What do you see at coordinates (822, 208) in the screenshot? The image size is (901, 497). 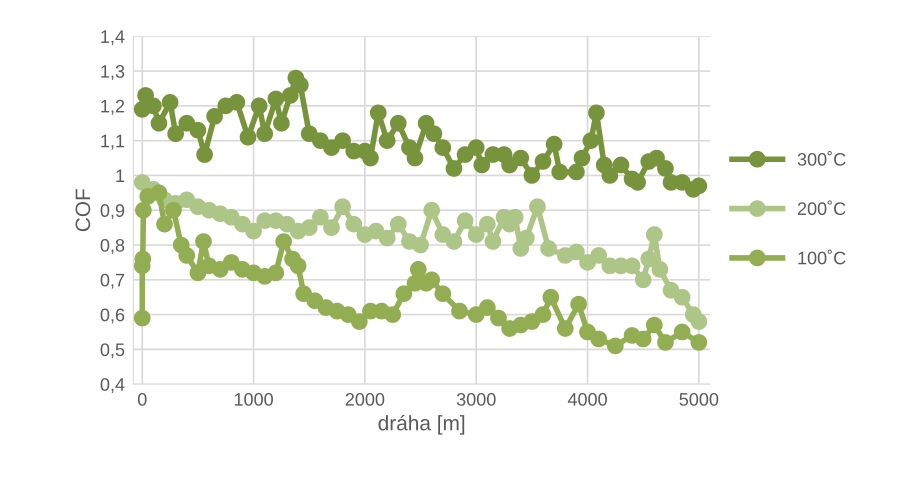 I see `legend-label: 200˚C` at bounding box center [822, 208].